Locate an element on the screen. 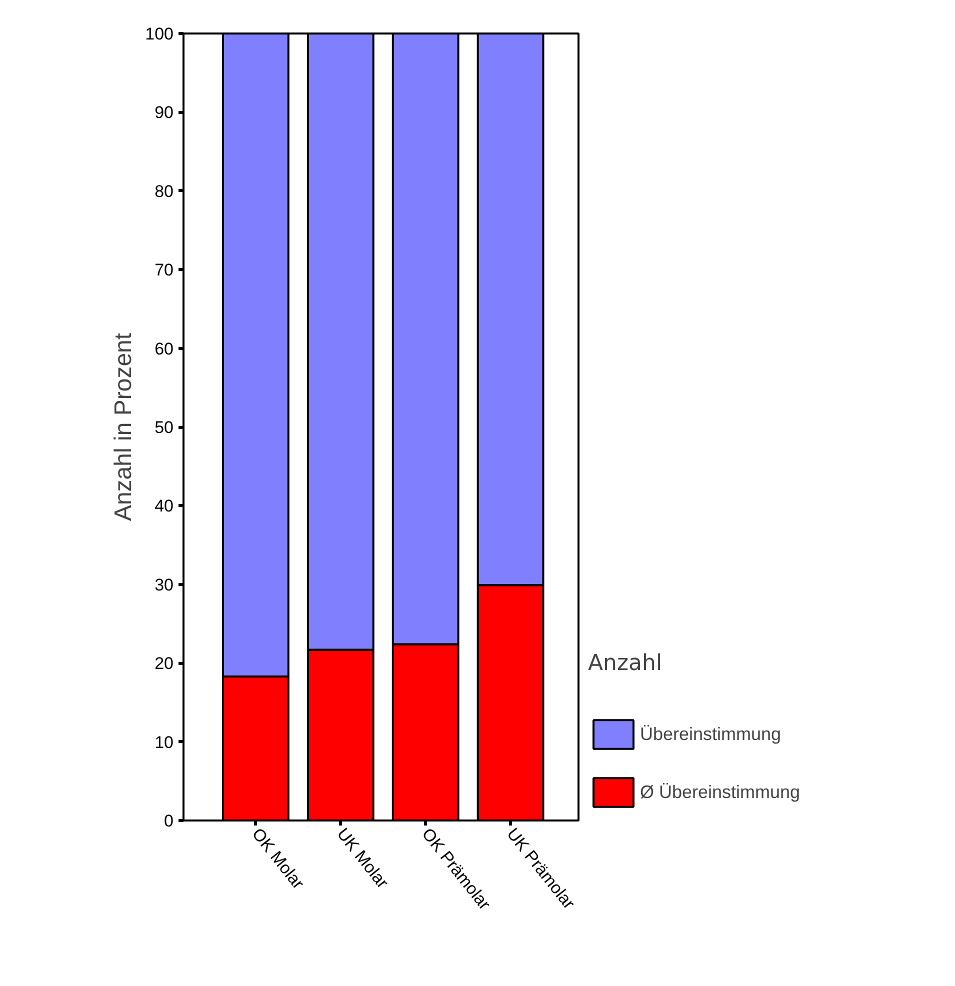 The width and height of the screenshot is (955, 986). y-tick-label: 90 is located at coordinates (164, 112).